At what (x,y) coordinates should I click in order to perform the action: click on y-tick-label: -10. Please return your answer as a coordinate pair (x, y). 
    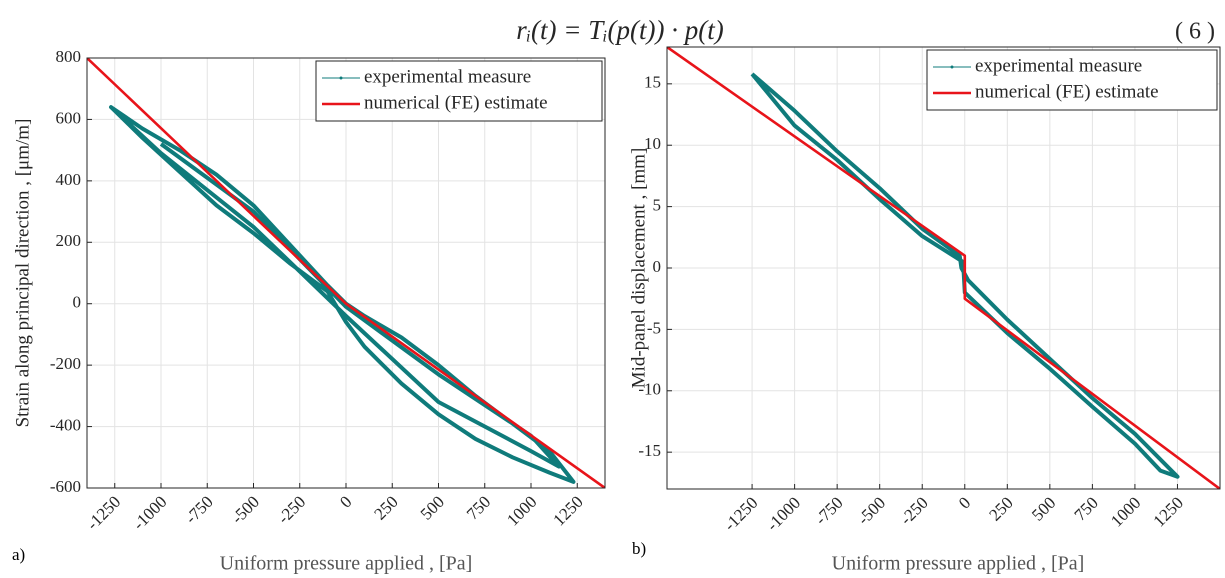
    Looking at the image, I should click on (649, 389).